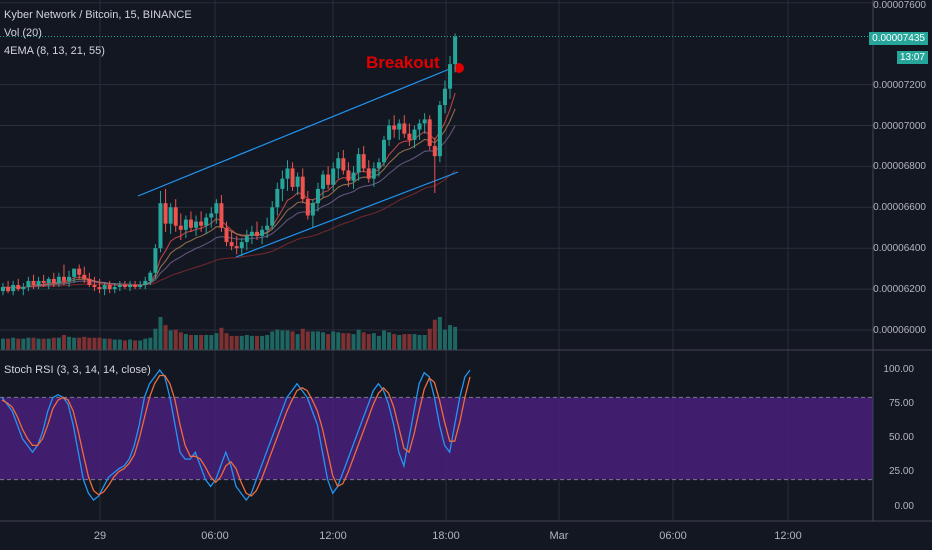 This screenshot has width=932, height=550. What do you see at coordinates (899, 126) in the screenshot?
I see `price-tick: 0.00007000` at bounding box center [899, 126].